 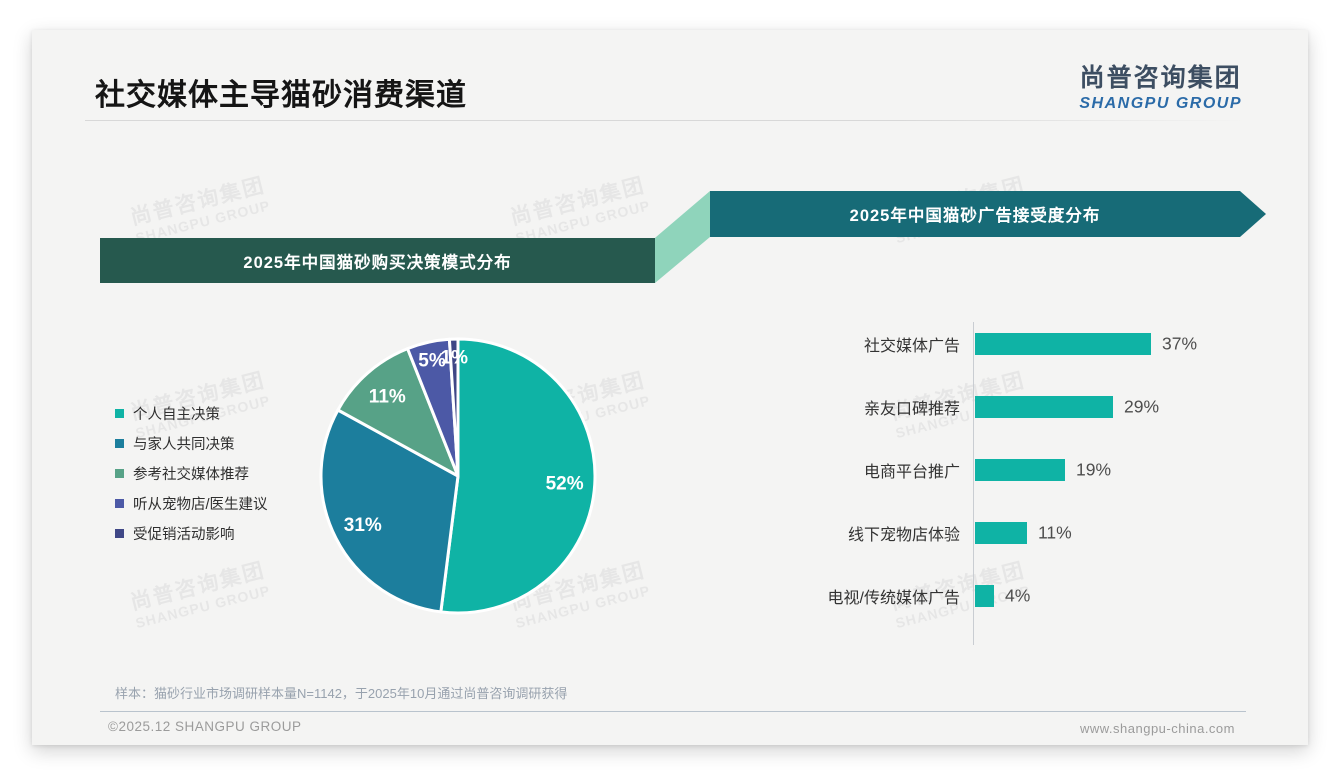 I want to click on pie-chart-title: 2025年中国猫砂购买决策模式分布, so click(x=377, y=262).